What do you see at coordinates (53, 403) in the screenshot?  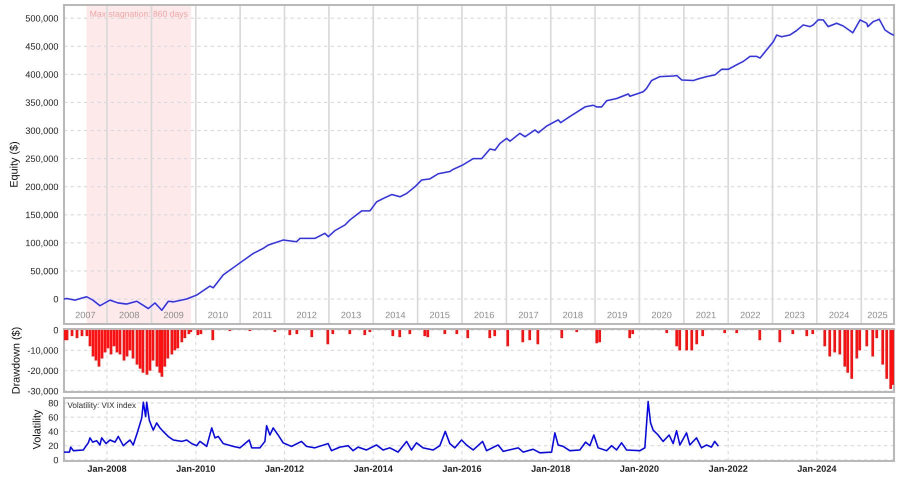 I see `y-tick-label: 80` at bounding box center [53, 403].